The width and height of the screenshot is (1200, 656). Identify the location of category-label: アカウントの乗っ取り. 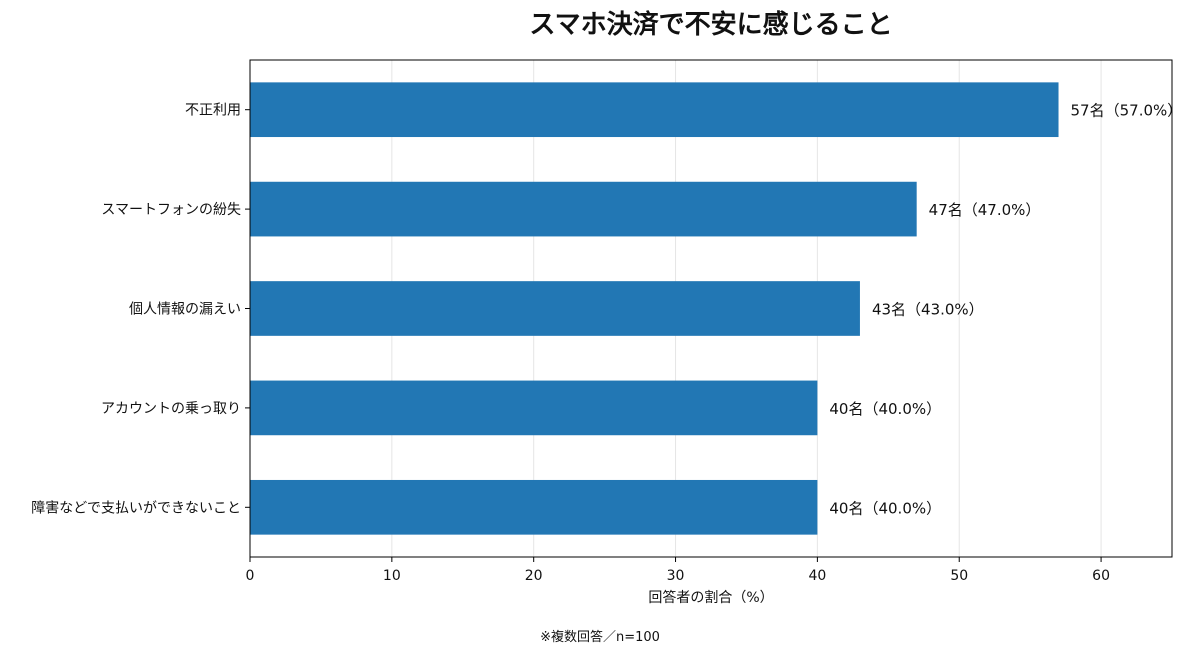
(171, 409).